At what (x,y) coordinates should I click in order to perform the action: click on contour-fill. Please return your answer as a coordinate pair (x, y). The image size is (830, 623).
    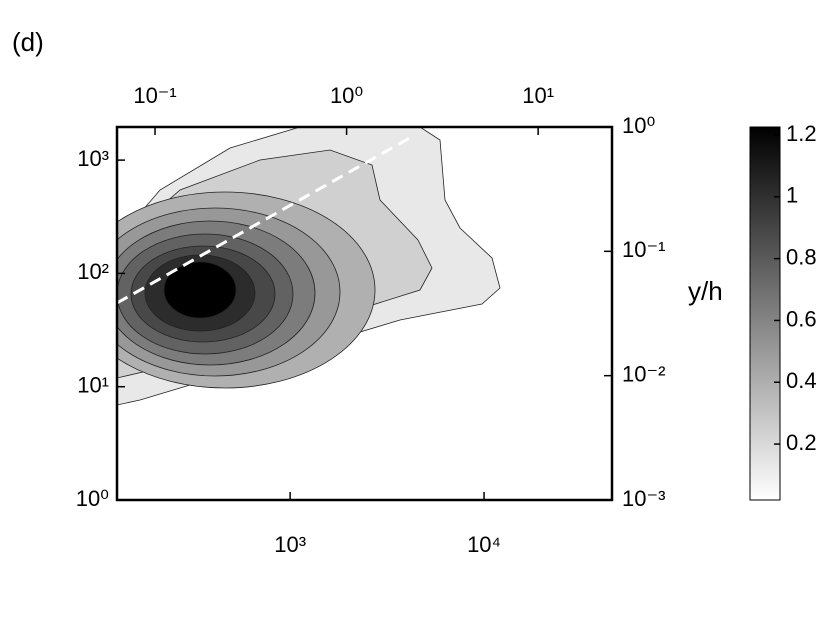
    Looking at the image, I should click on (200, 290).